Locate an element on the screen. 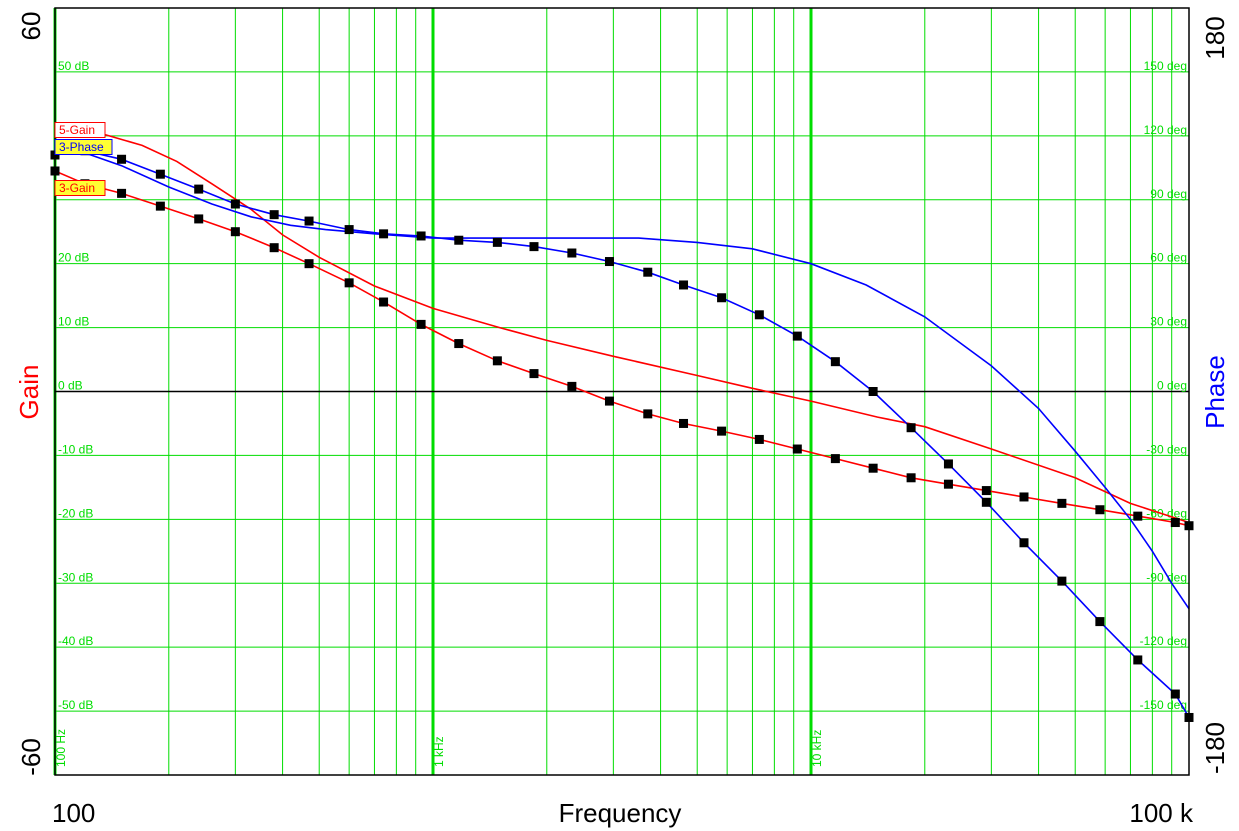 The width and height of the screenshot is (1239, 831). phase-grid-label: -150 deg is located at coordinates (1163, 705).